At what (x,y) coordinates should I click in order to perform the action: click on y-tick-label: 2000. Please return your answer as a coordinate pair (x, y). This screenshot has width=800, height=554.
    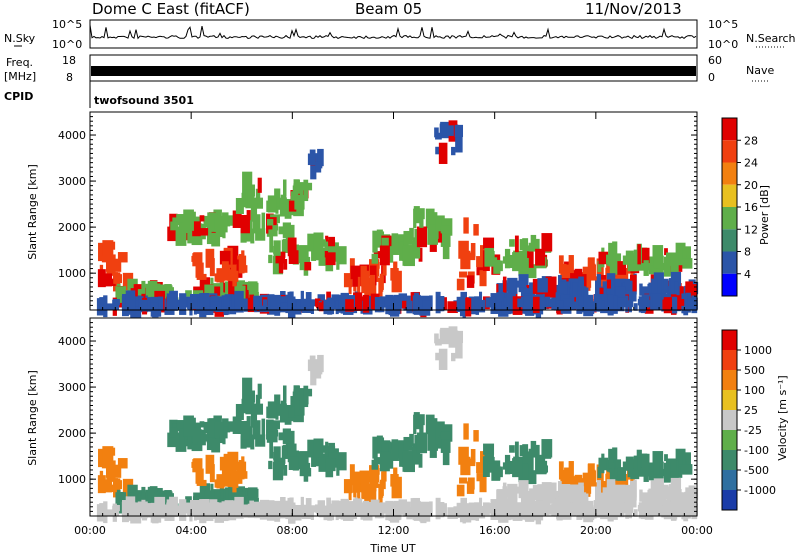
    Looking at the image, I should click on (72, 227).